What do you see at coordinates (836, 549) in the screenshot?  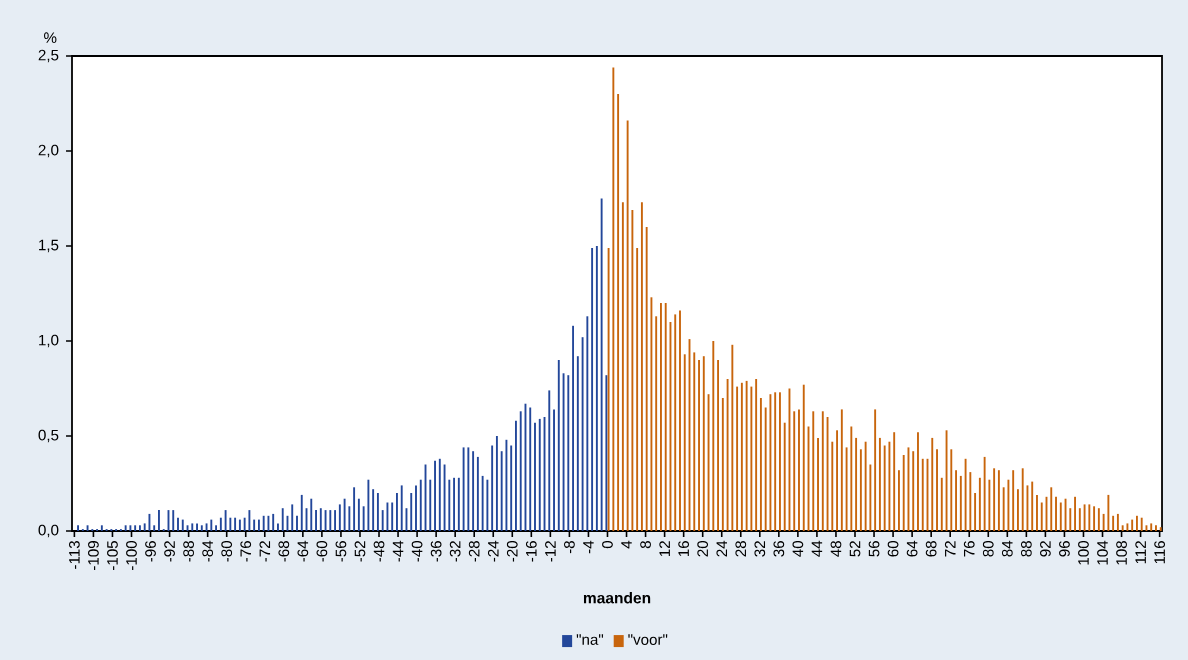 I see `x-tick-label: 48` at bounding box center [836, 549].